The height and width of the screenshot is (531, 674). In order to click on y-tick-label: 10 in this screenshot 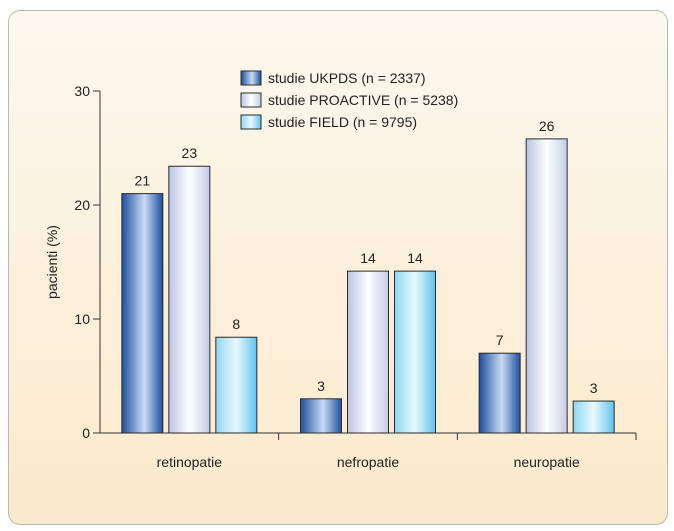, I will do `click(82, 319)`.